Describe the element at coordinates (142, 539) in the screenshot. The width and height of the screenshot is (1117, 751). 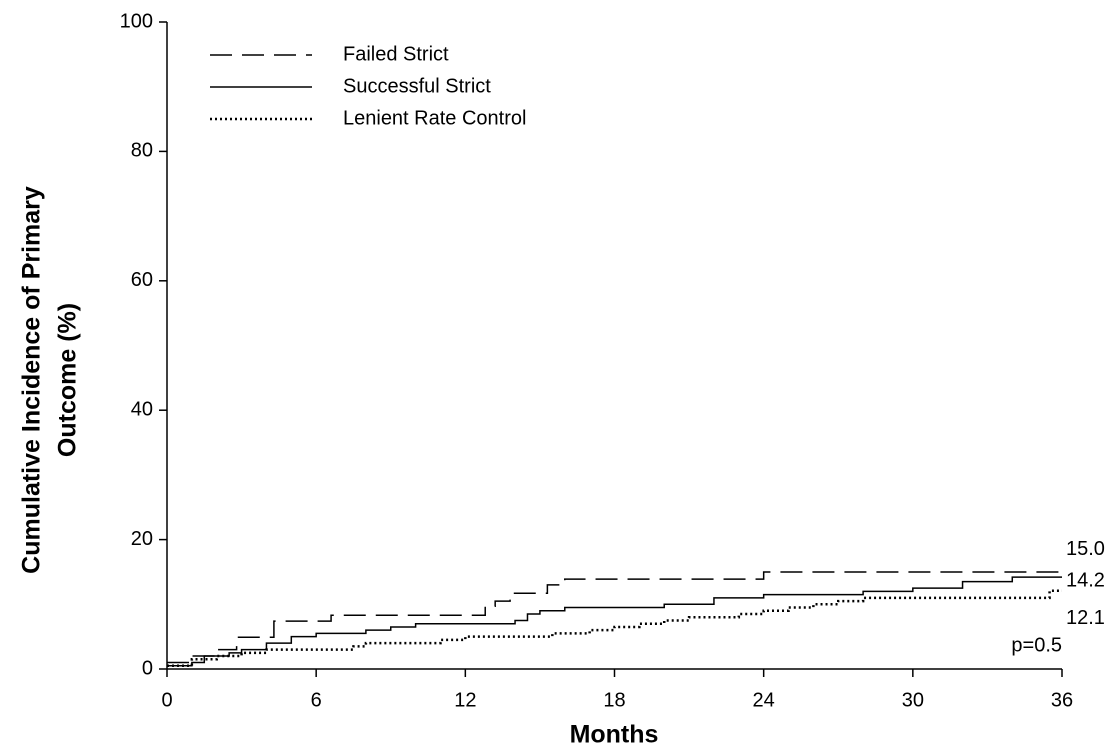
I see `y-tick-label: 20` at that location.